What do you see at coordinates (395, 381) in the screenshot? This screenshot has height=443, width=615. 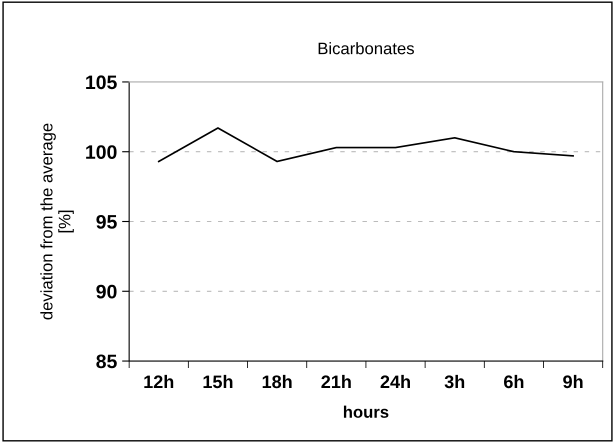 I see `x-tick-label: 24h` at bounding box center [395, 381].